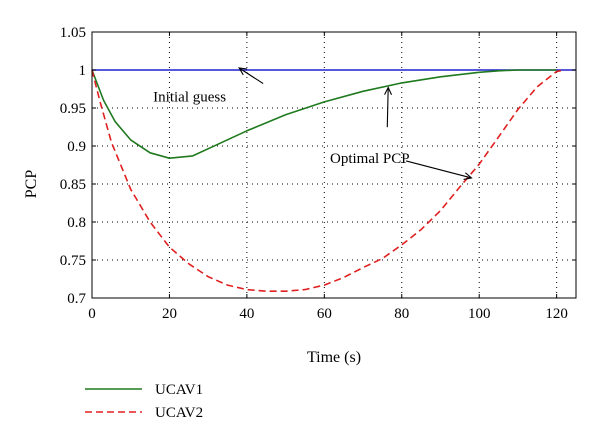  Describe the element at coordinates (479, 314) in the screenshot. I see `x-tick-label: 100` at that location.